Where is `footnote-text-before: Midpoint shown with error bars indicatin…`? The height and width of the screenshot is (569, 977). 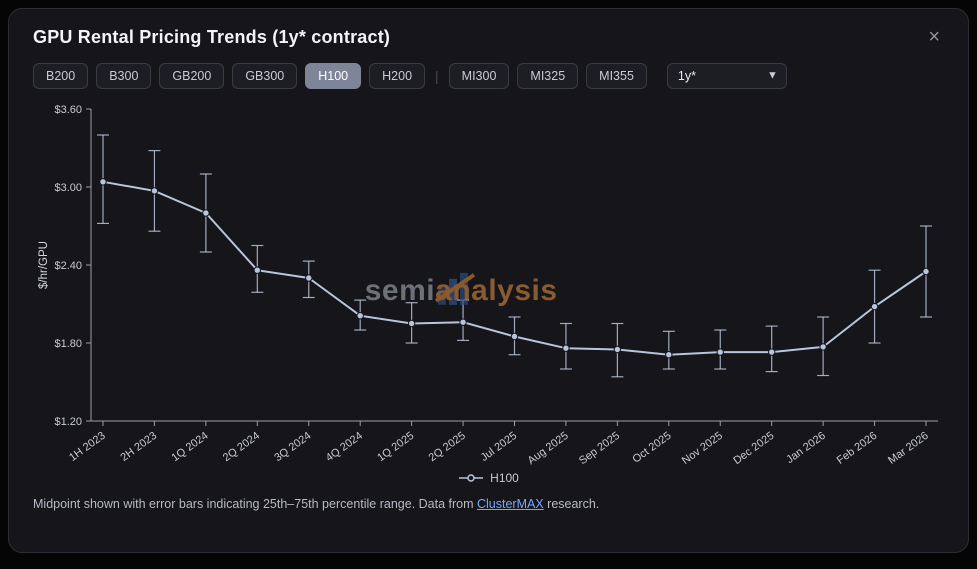 footnote-text-before: Midpoint shown with error bars indicatin… is located at coordinates (255, 504).